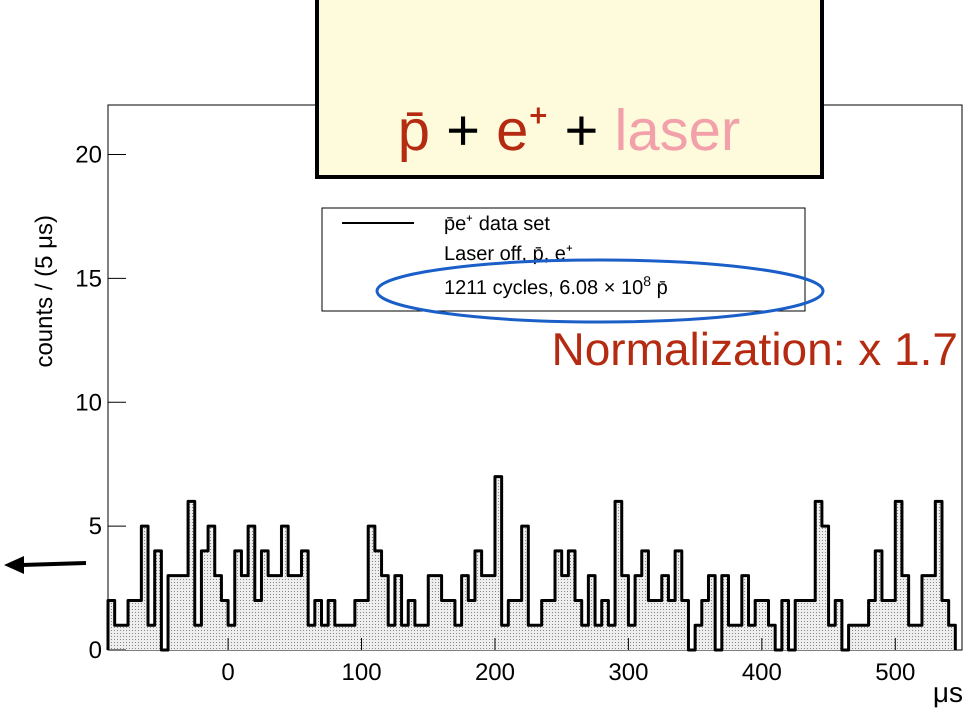  I want to click on x-tick-label: 200, so click(494, 672).